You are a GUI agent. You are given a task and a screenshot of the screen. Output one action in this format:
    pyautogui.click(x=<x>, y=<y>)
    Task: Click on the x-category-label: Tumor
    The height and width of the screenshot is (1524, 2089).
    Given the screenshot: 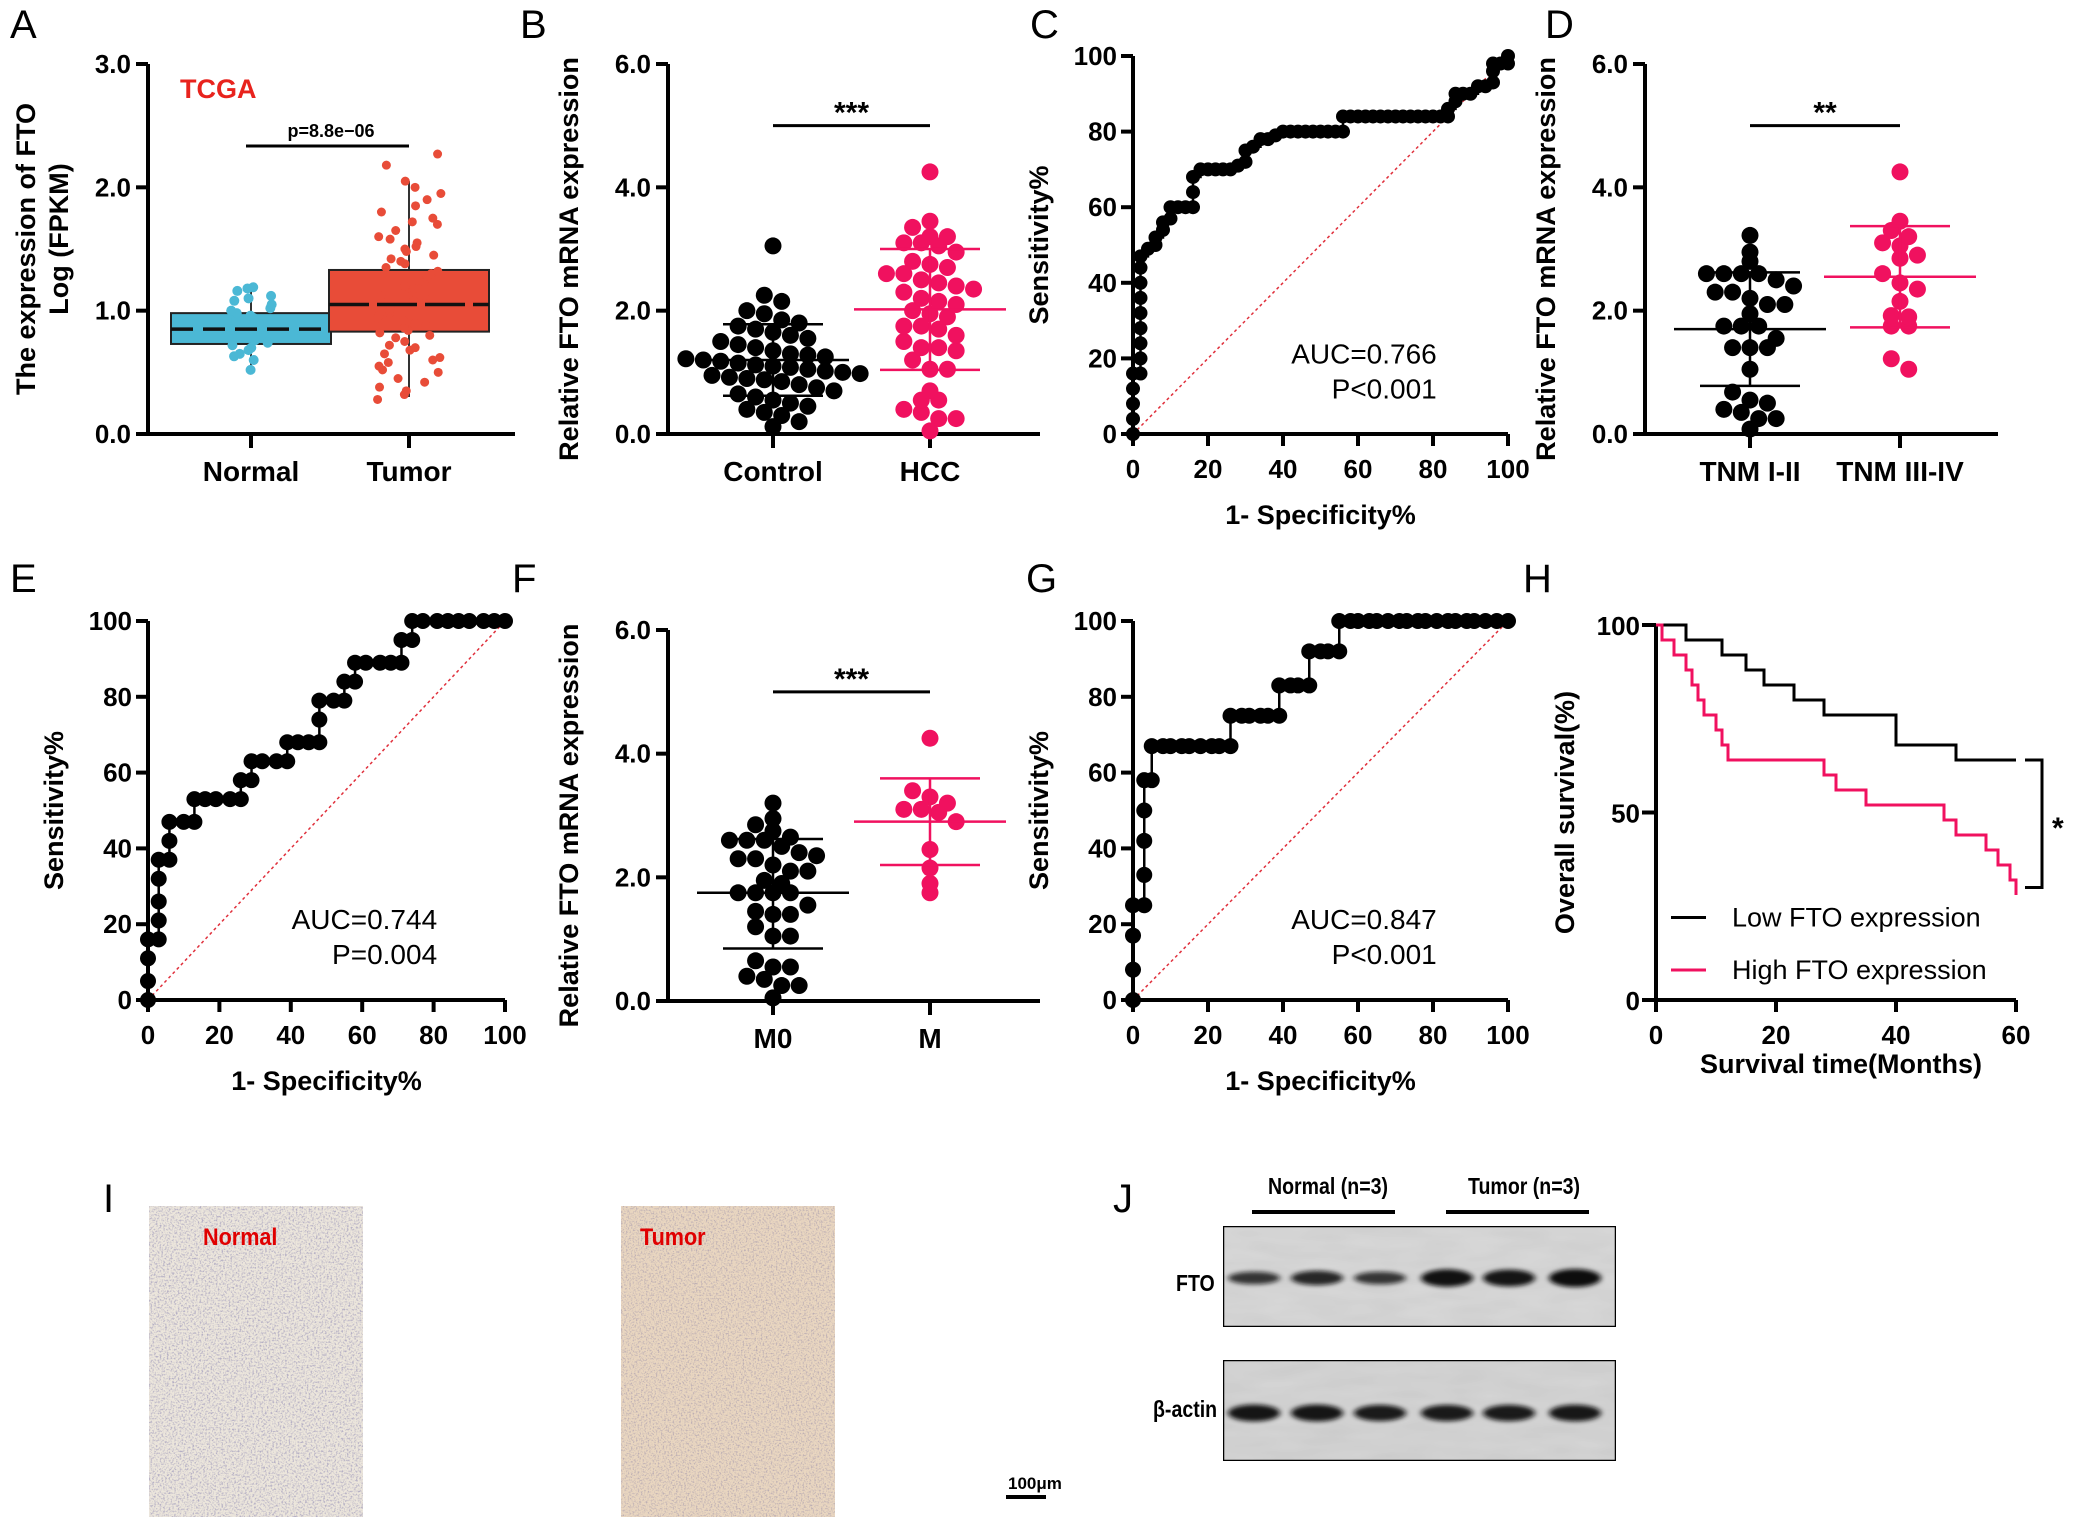 What is the action you would take?
    pyautogui.click(x=408, y=471)
    